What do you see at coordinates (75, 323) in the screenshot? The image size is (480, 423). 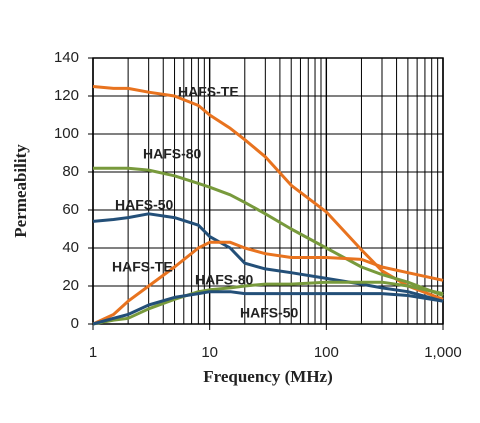 I see `y-tick-label: 0` at bounding box center [75, 323].